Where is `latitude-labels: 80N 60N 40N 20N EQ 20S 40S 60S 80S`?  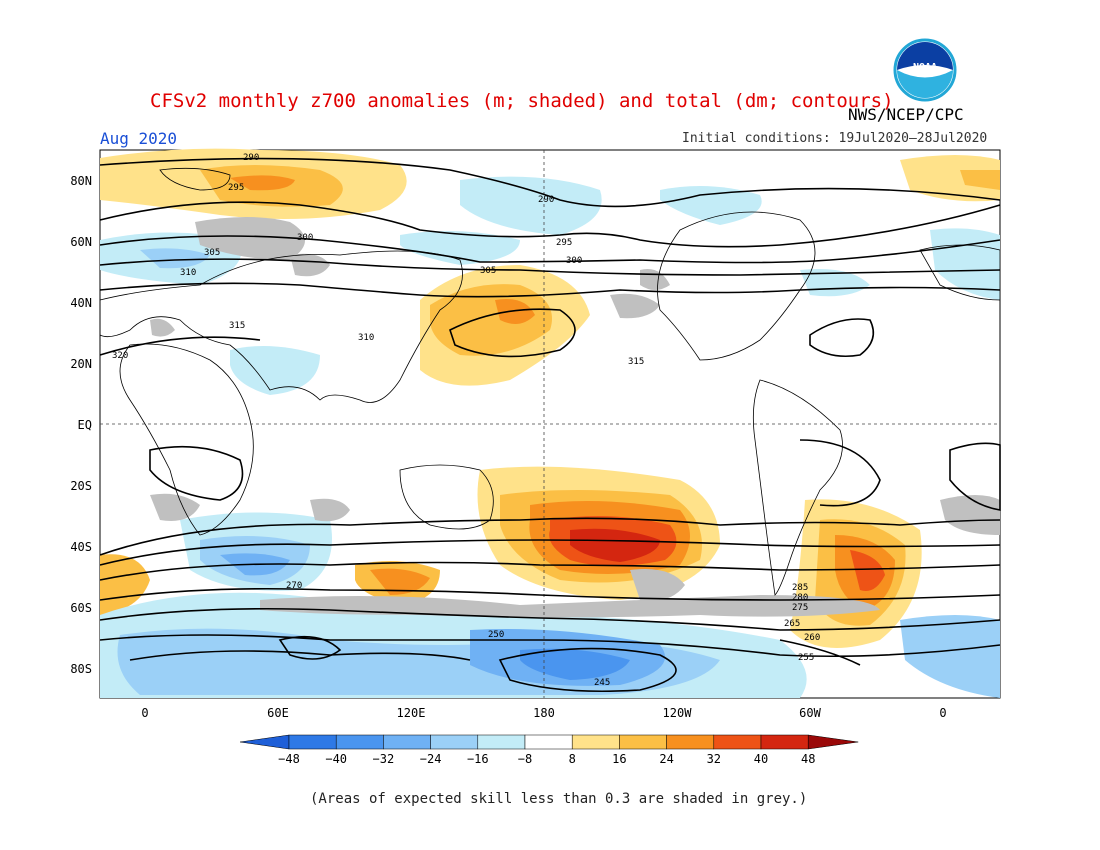 latitude-labels: 80N 60N 40N 20N EQ 20S 40S 60S 80S is located at coordinates (81, 425).